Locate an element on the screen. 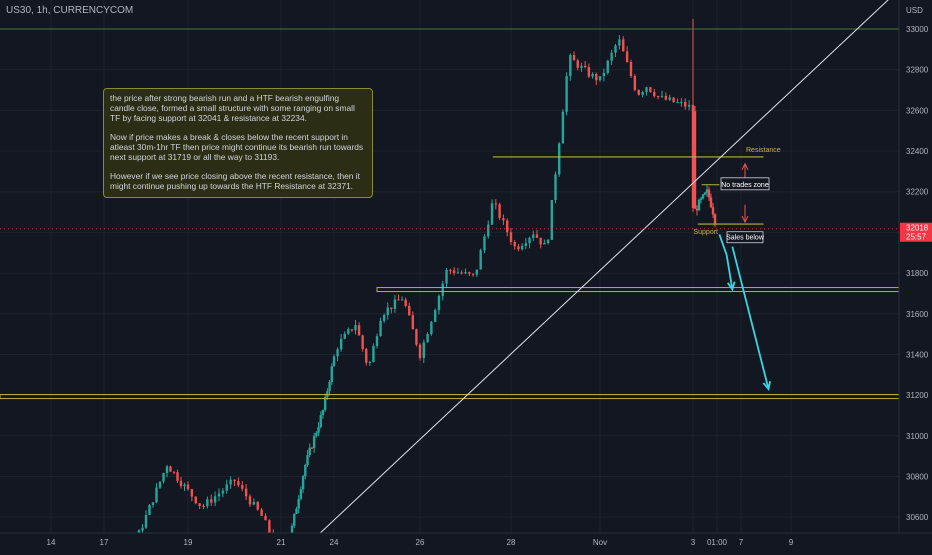  projection-segment is located at coordinates (723, 245).